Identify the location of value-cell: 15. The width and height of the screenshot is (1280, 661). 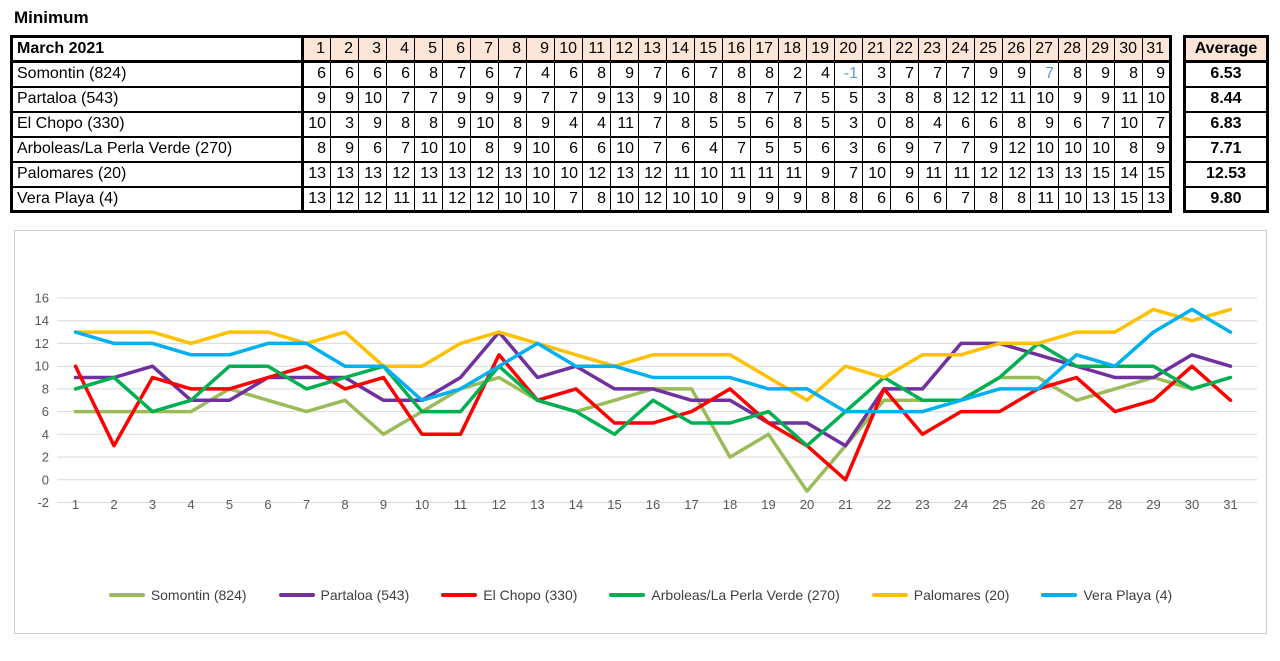
(1100, 174).